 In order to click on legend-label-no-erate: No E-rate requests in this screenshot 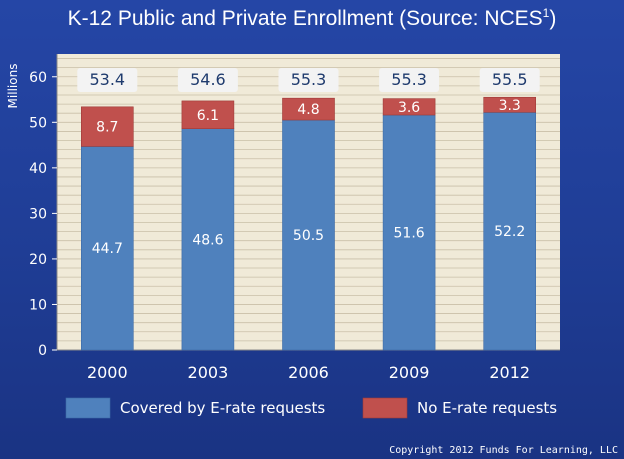, I will do `click(487, 408)`.